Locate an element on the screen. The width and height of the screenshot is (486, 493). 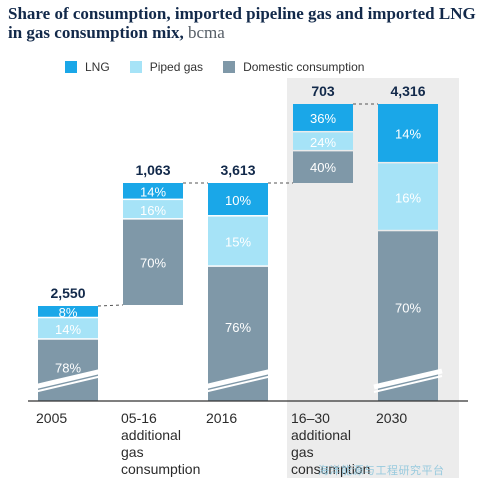
legend-swatch-lng is located at coordinates (71, 67).